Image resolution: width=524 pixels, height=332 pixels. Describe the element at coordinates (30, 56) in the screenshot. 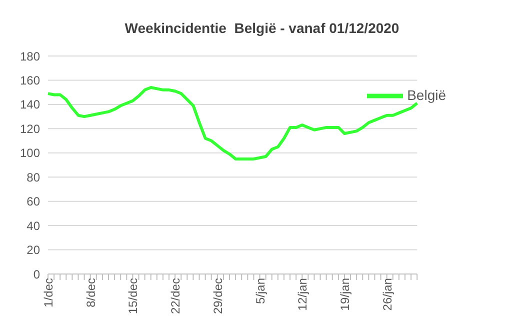

I see `y-tick-label: 180` at that location.